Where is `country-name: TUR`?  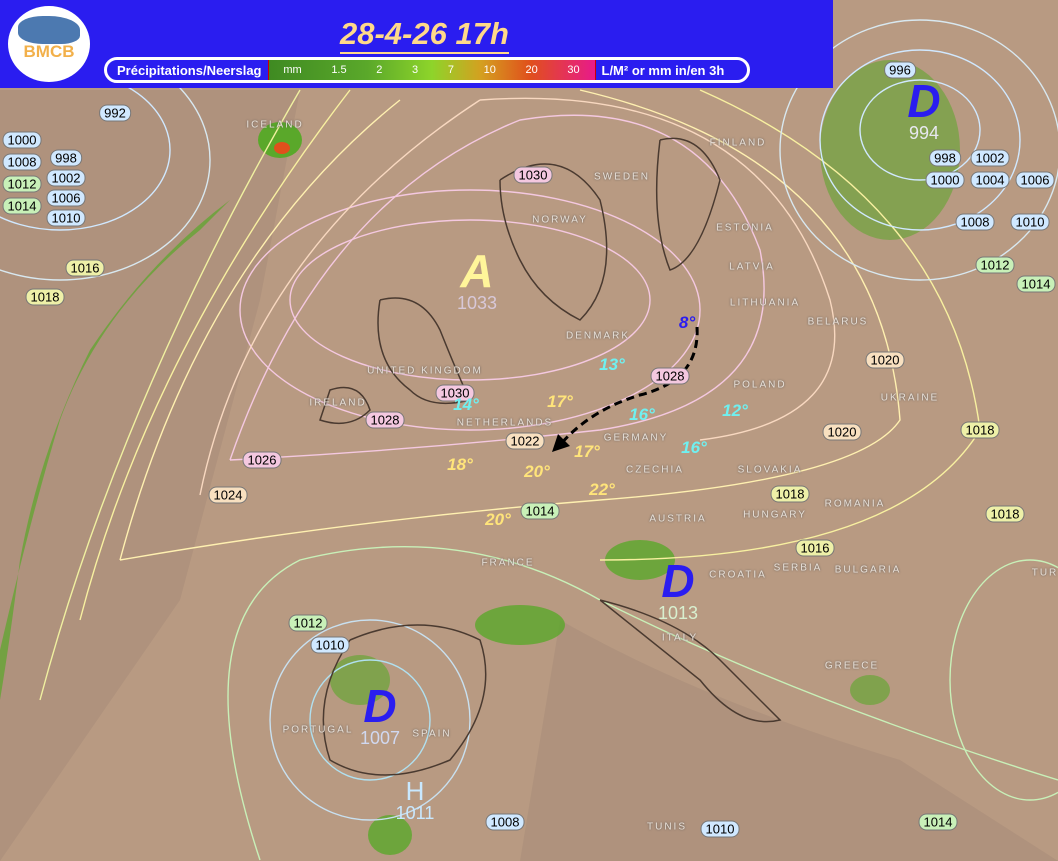
country-name: TUR is located at coordinates (1044, 573).